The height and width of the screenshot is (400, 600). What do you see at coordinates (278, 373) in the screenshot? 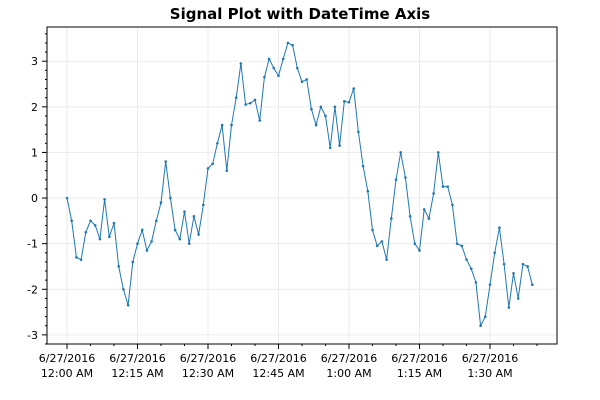
I see `x-tick-label-time: 12:45 AM` at bounding box center [278, 373].